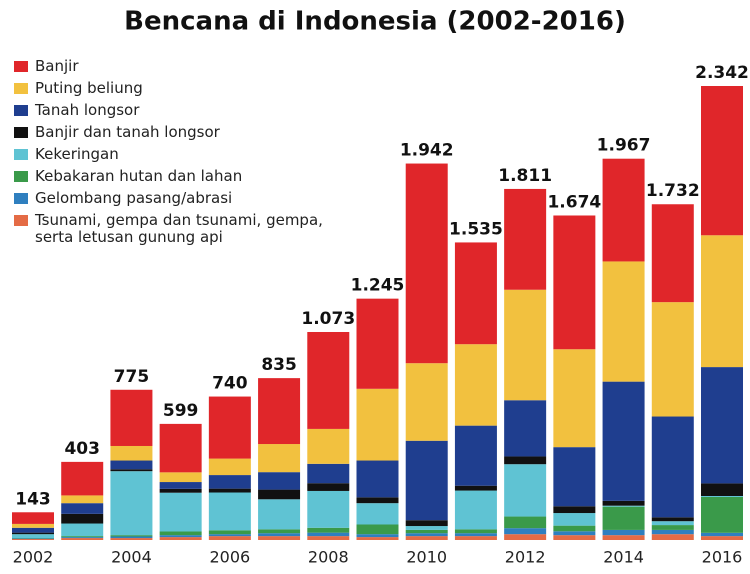 This screenshot has width=750, height=574. I want to click on total-label: 740, so click(230, 384).